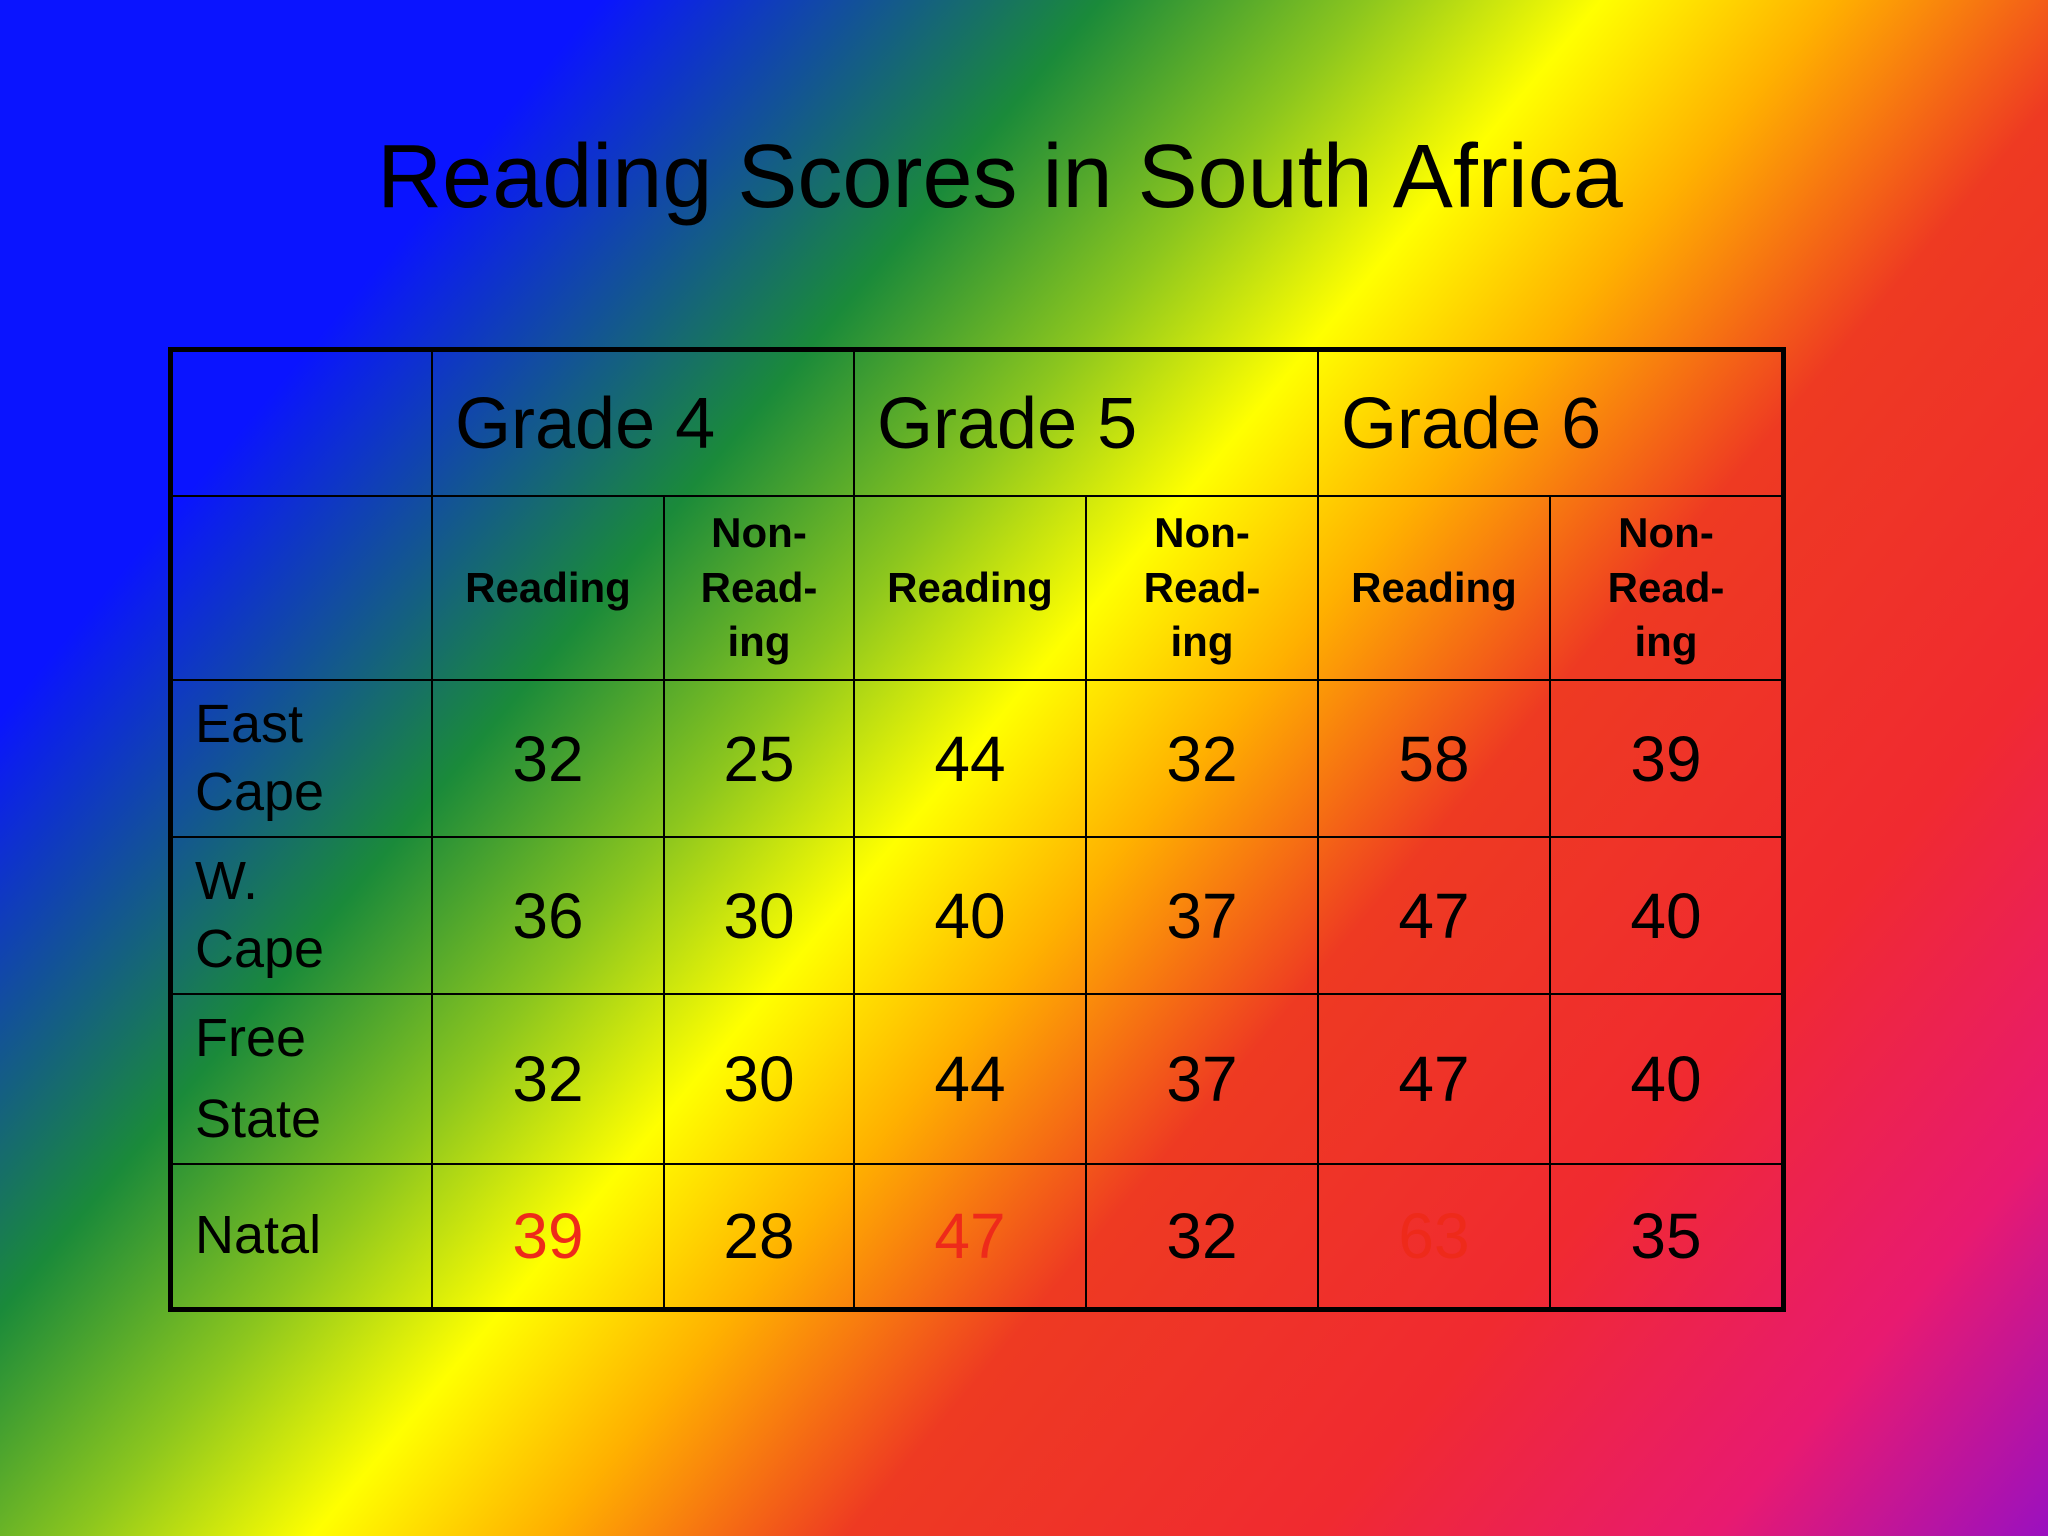 This screenshot has width=2048, height=1536. I want to click on grade-header: Grade 6, so click(1551, 422).